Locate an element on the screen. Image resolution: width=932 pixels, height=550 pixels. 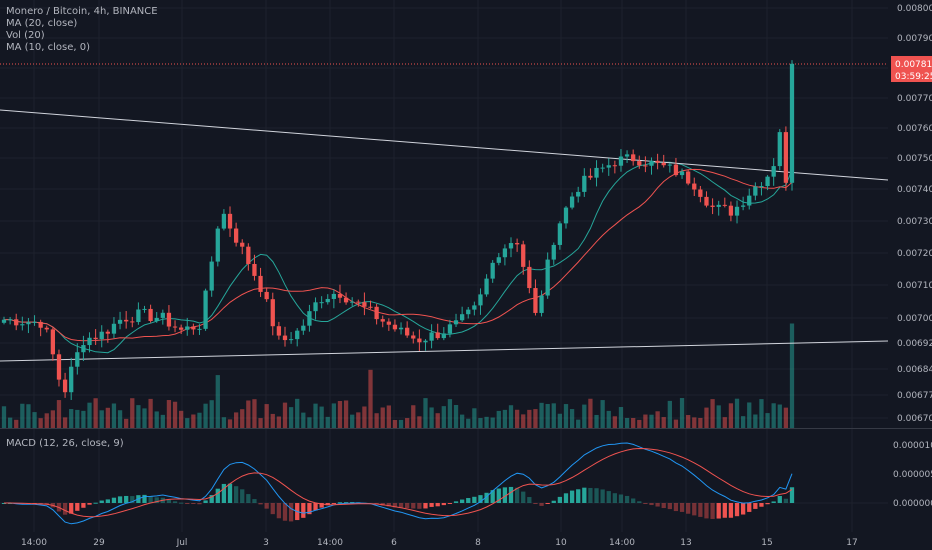
x-tick-8: 14:00 is located at coordinates (622, 543).